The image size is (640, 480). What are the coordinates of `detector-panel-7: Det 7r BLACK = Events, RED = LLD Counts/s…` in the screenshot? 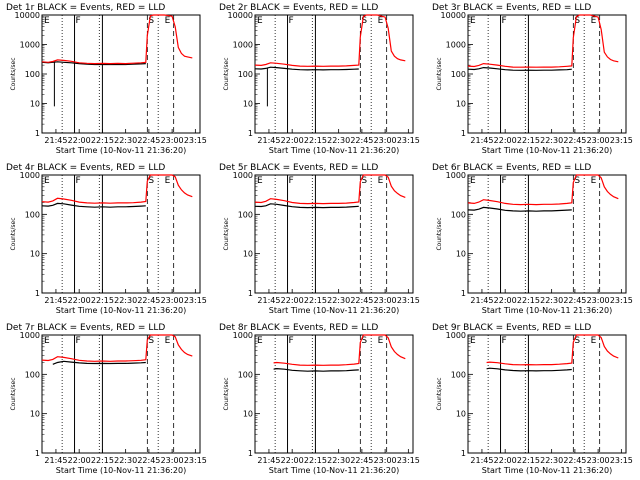 It's located at (106, 399).